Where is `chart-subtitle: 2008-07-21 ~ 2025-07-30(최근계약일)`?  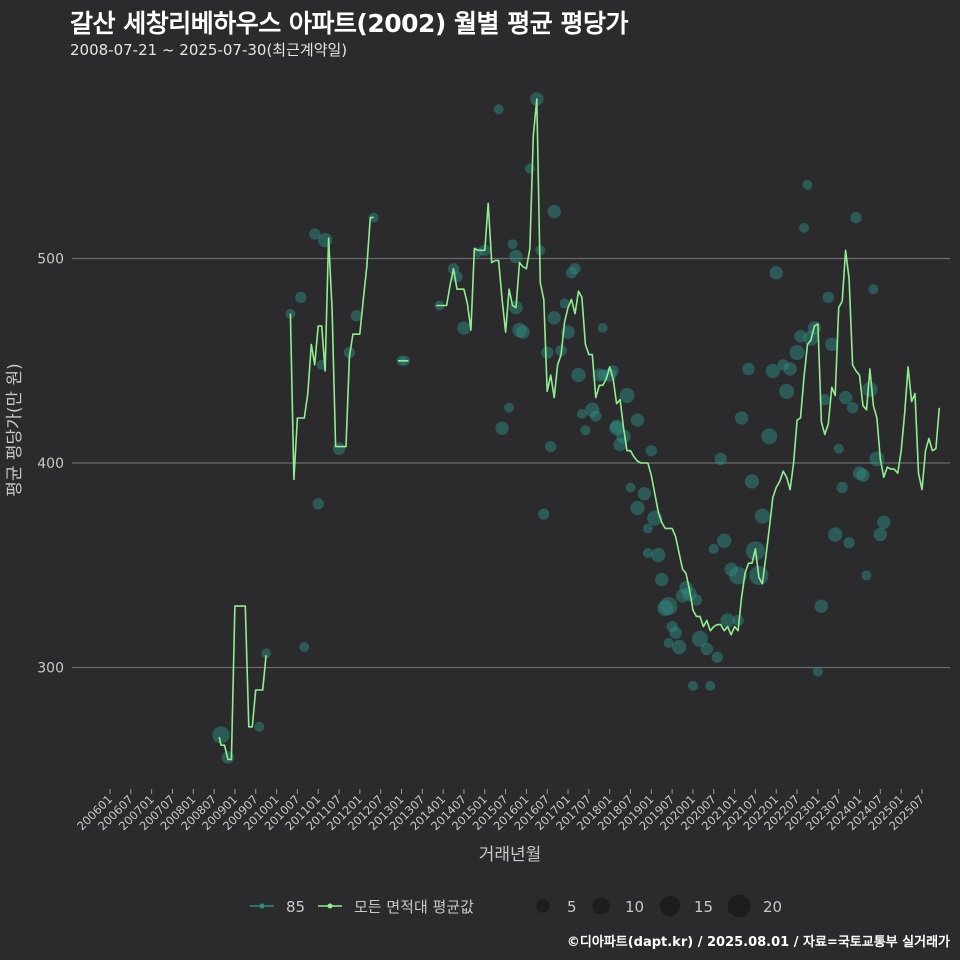 chart-subtitle: 2008-07-21 ~ 2025-07-30(최근계약일) is located at coordinates (209, 50).